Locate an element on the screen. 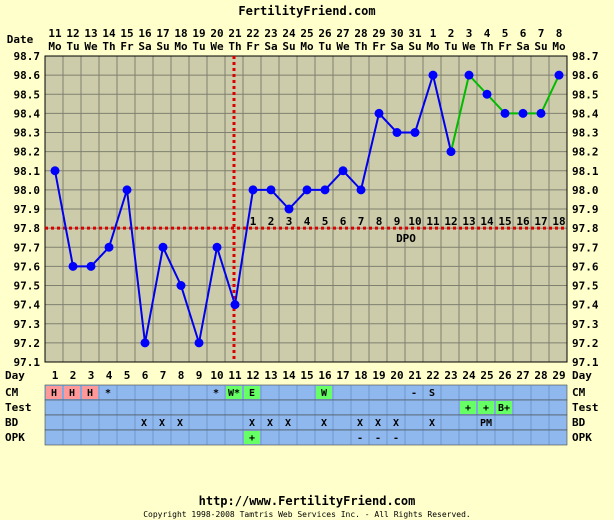 Image resolution: width=614 pixels, height=520 pixels. dpo-number: 14 is located at coordinates (487, 221).